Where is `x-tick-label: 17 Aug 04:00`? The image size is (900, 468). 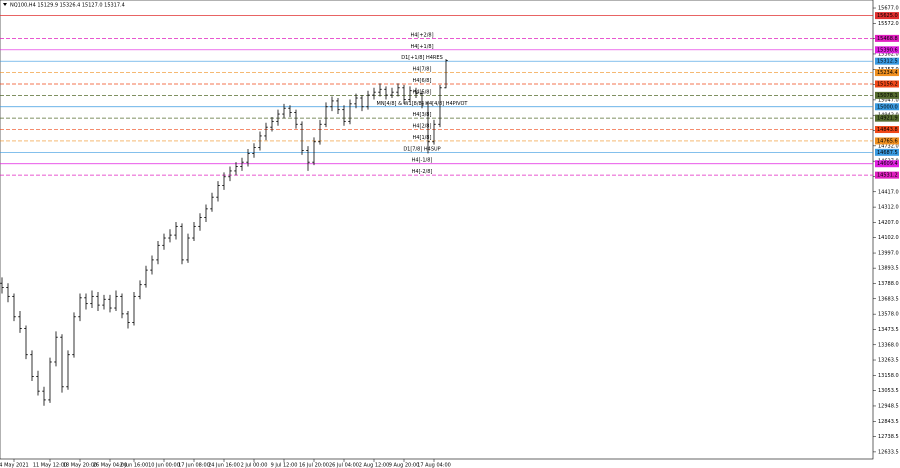
x-tick-label: 17 Aug 04:00 is located at coordinates (434, 465).